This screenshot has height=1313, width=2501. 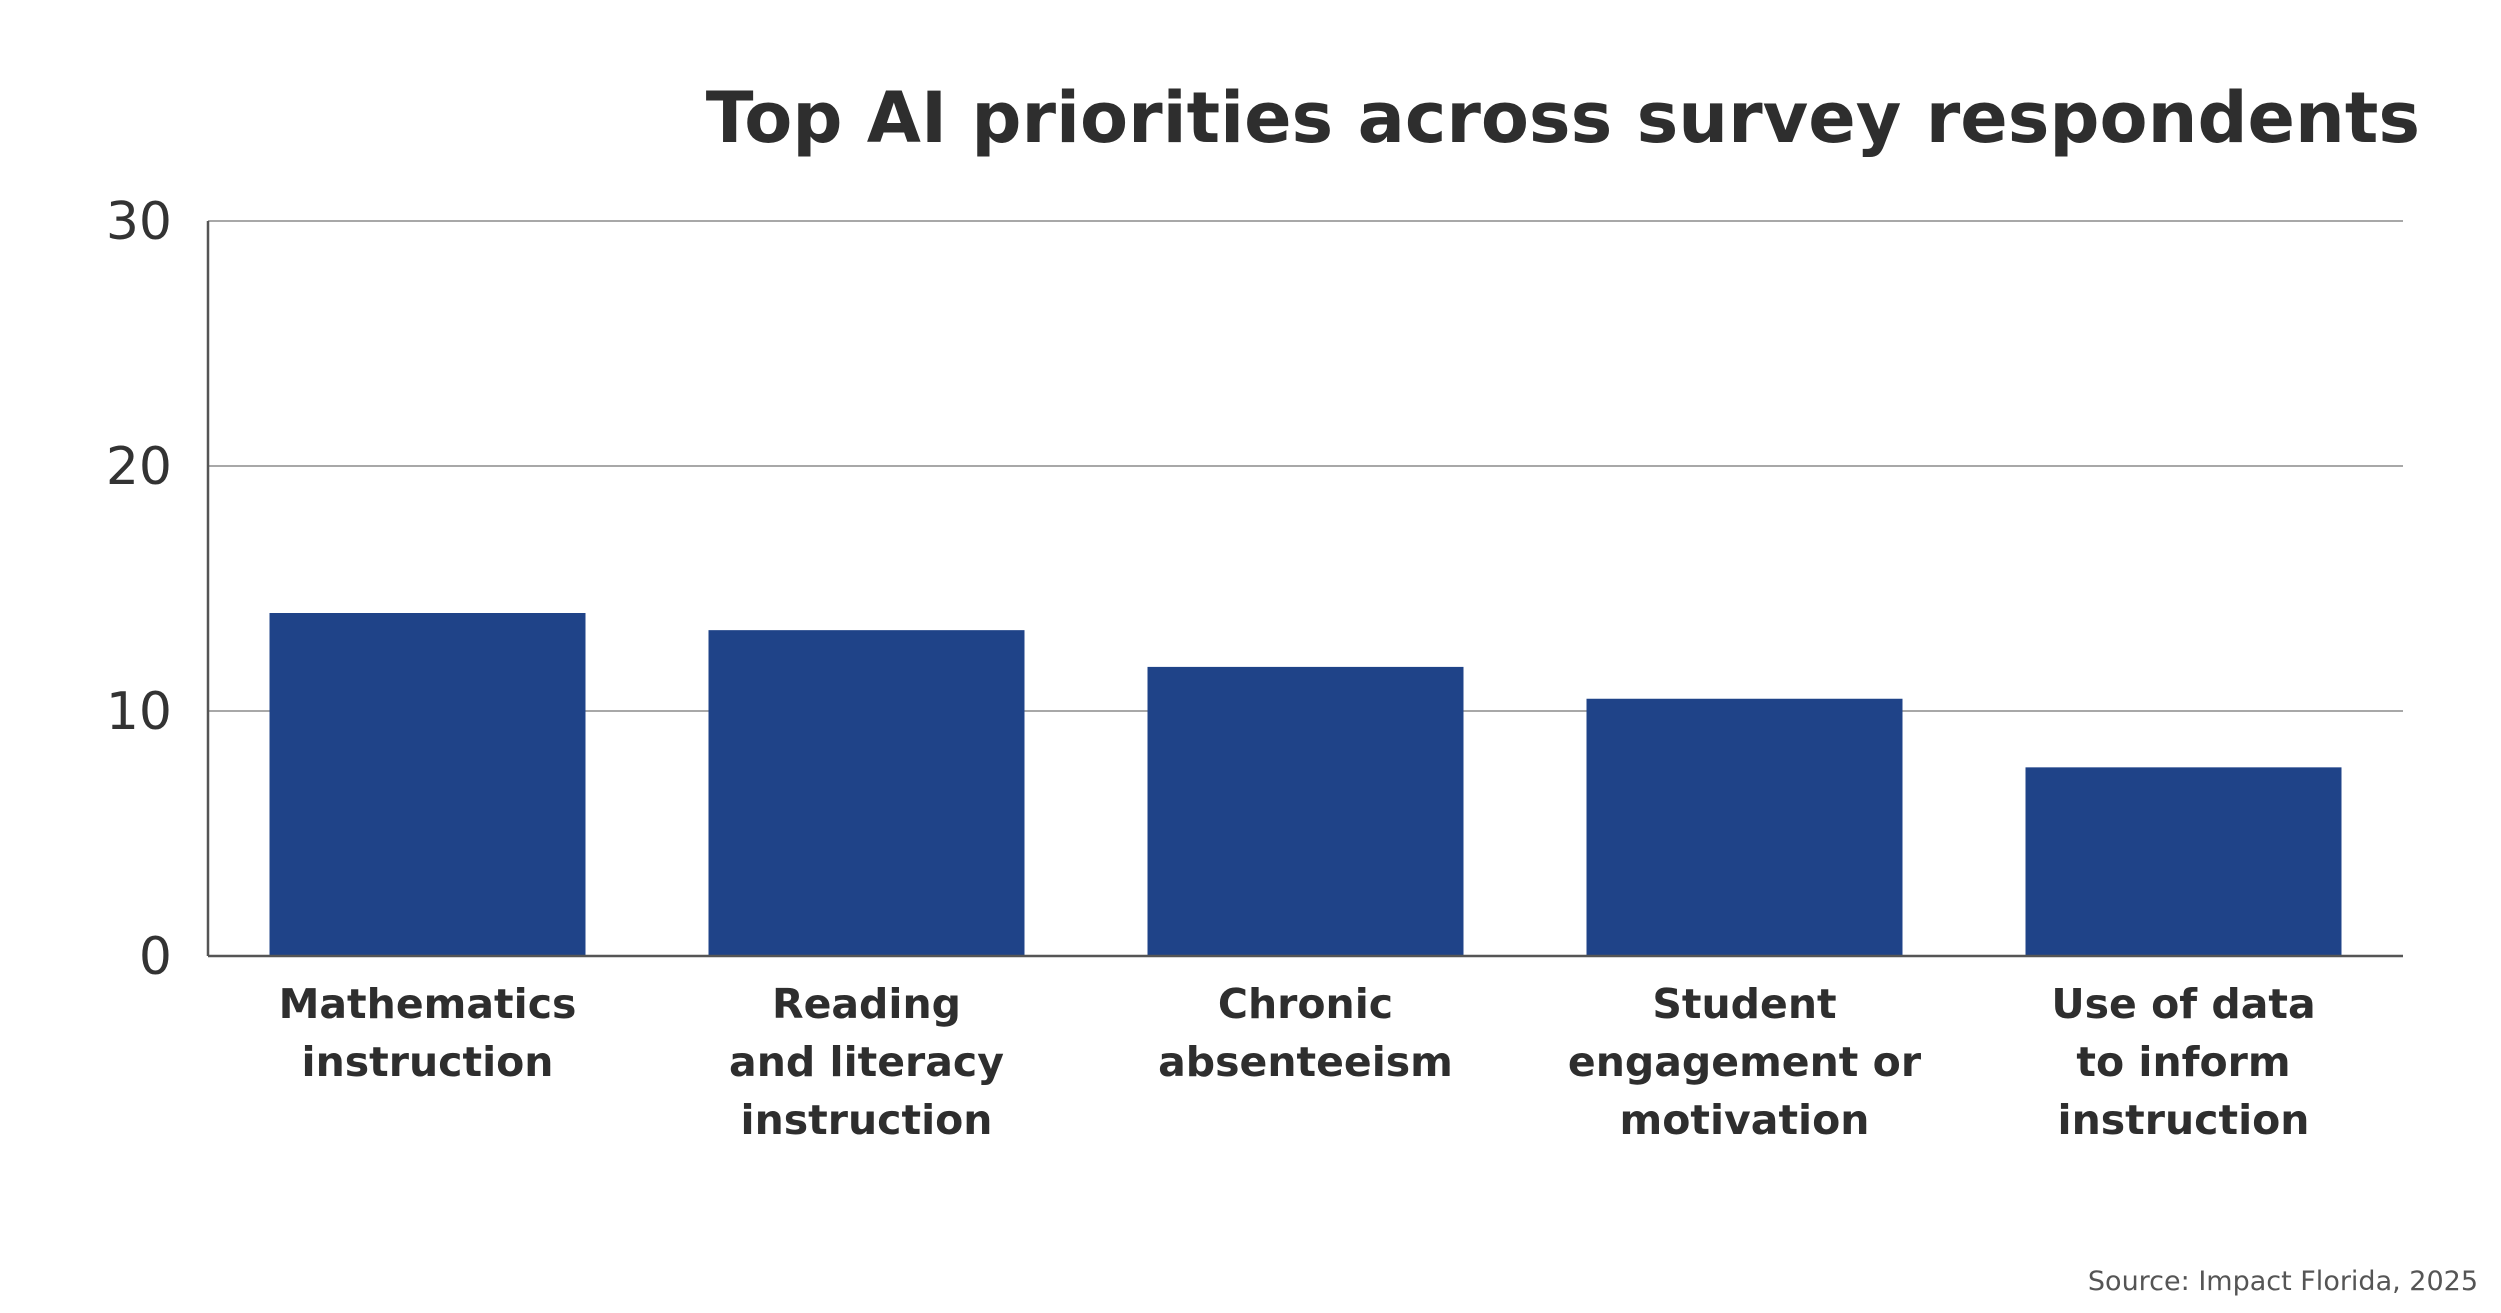 I want to click on x-tick-label: Use of data to inform instruction, so click(x=2183, y=1062).